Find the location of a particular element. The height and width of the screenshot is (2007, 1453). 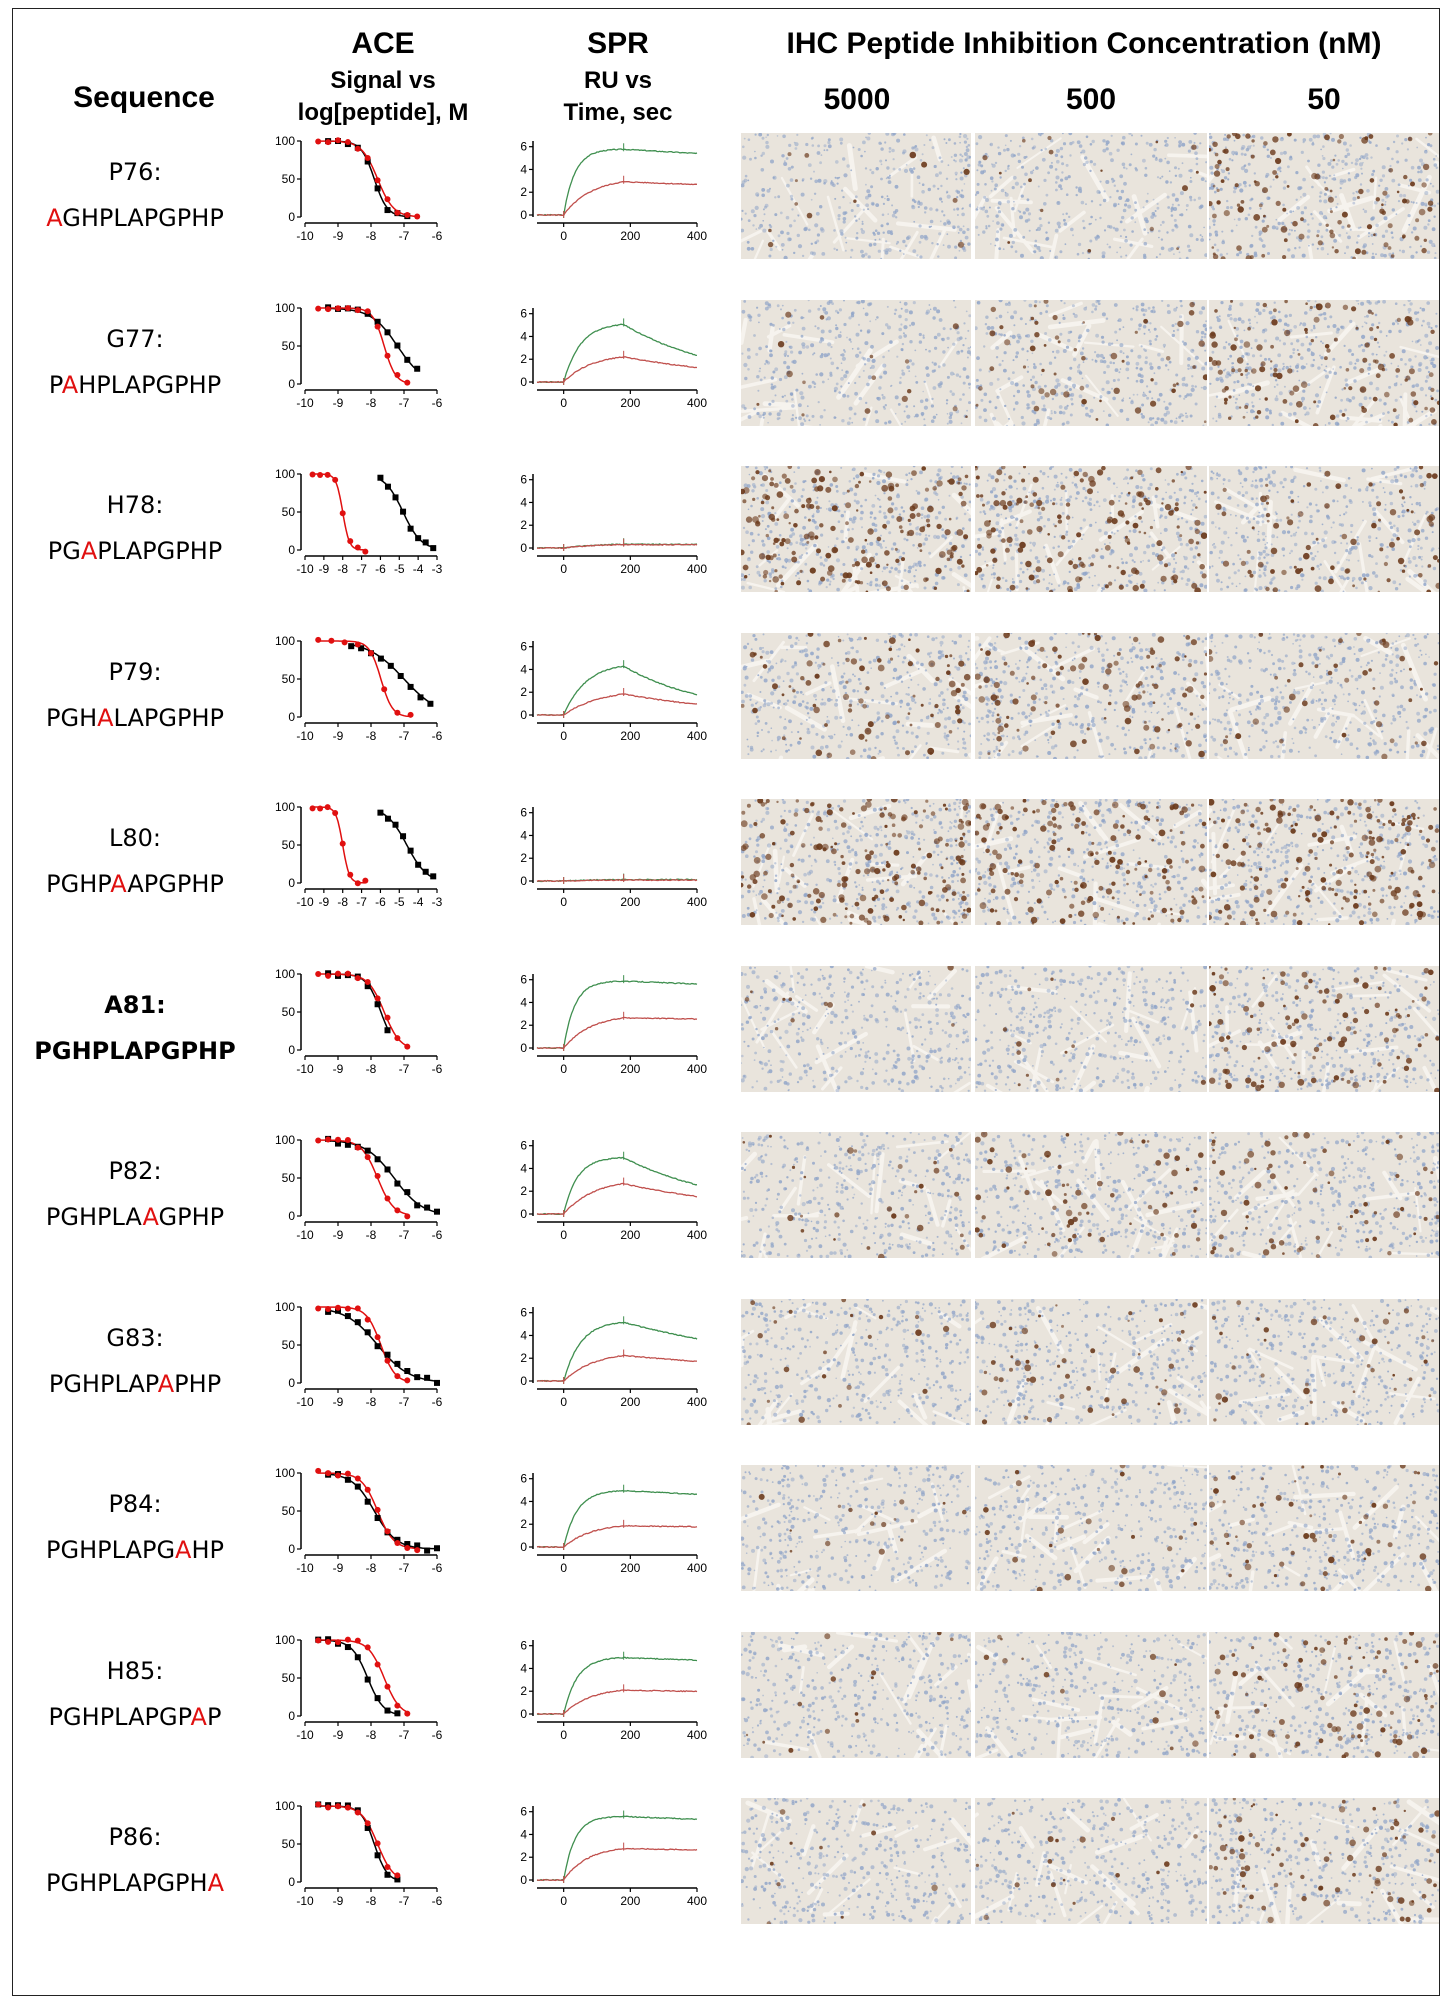

peptide-label: A81: PGHPLAPGPHP is located at coordinates (135, 1028).